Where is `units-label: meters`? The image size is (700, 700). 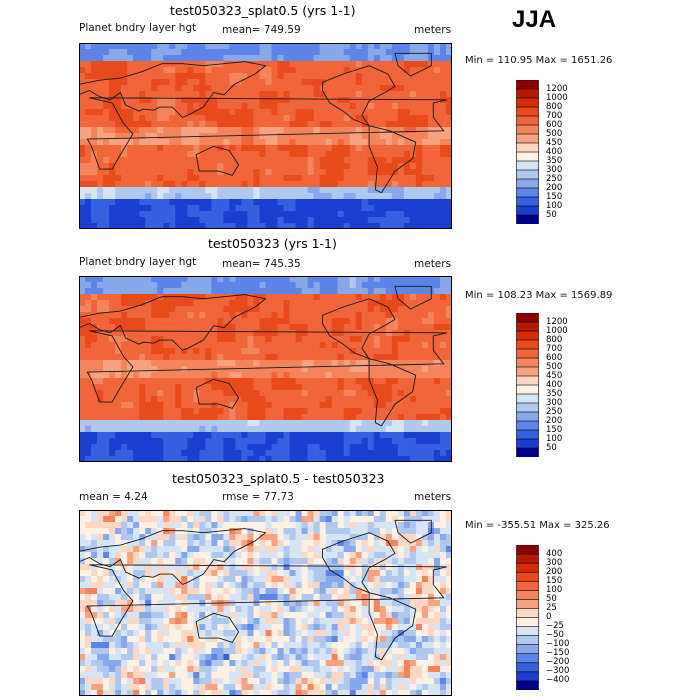 units-label: meters is located at coordinates (433, 264).